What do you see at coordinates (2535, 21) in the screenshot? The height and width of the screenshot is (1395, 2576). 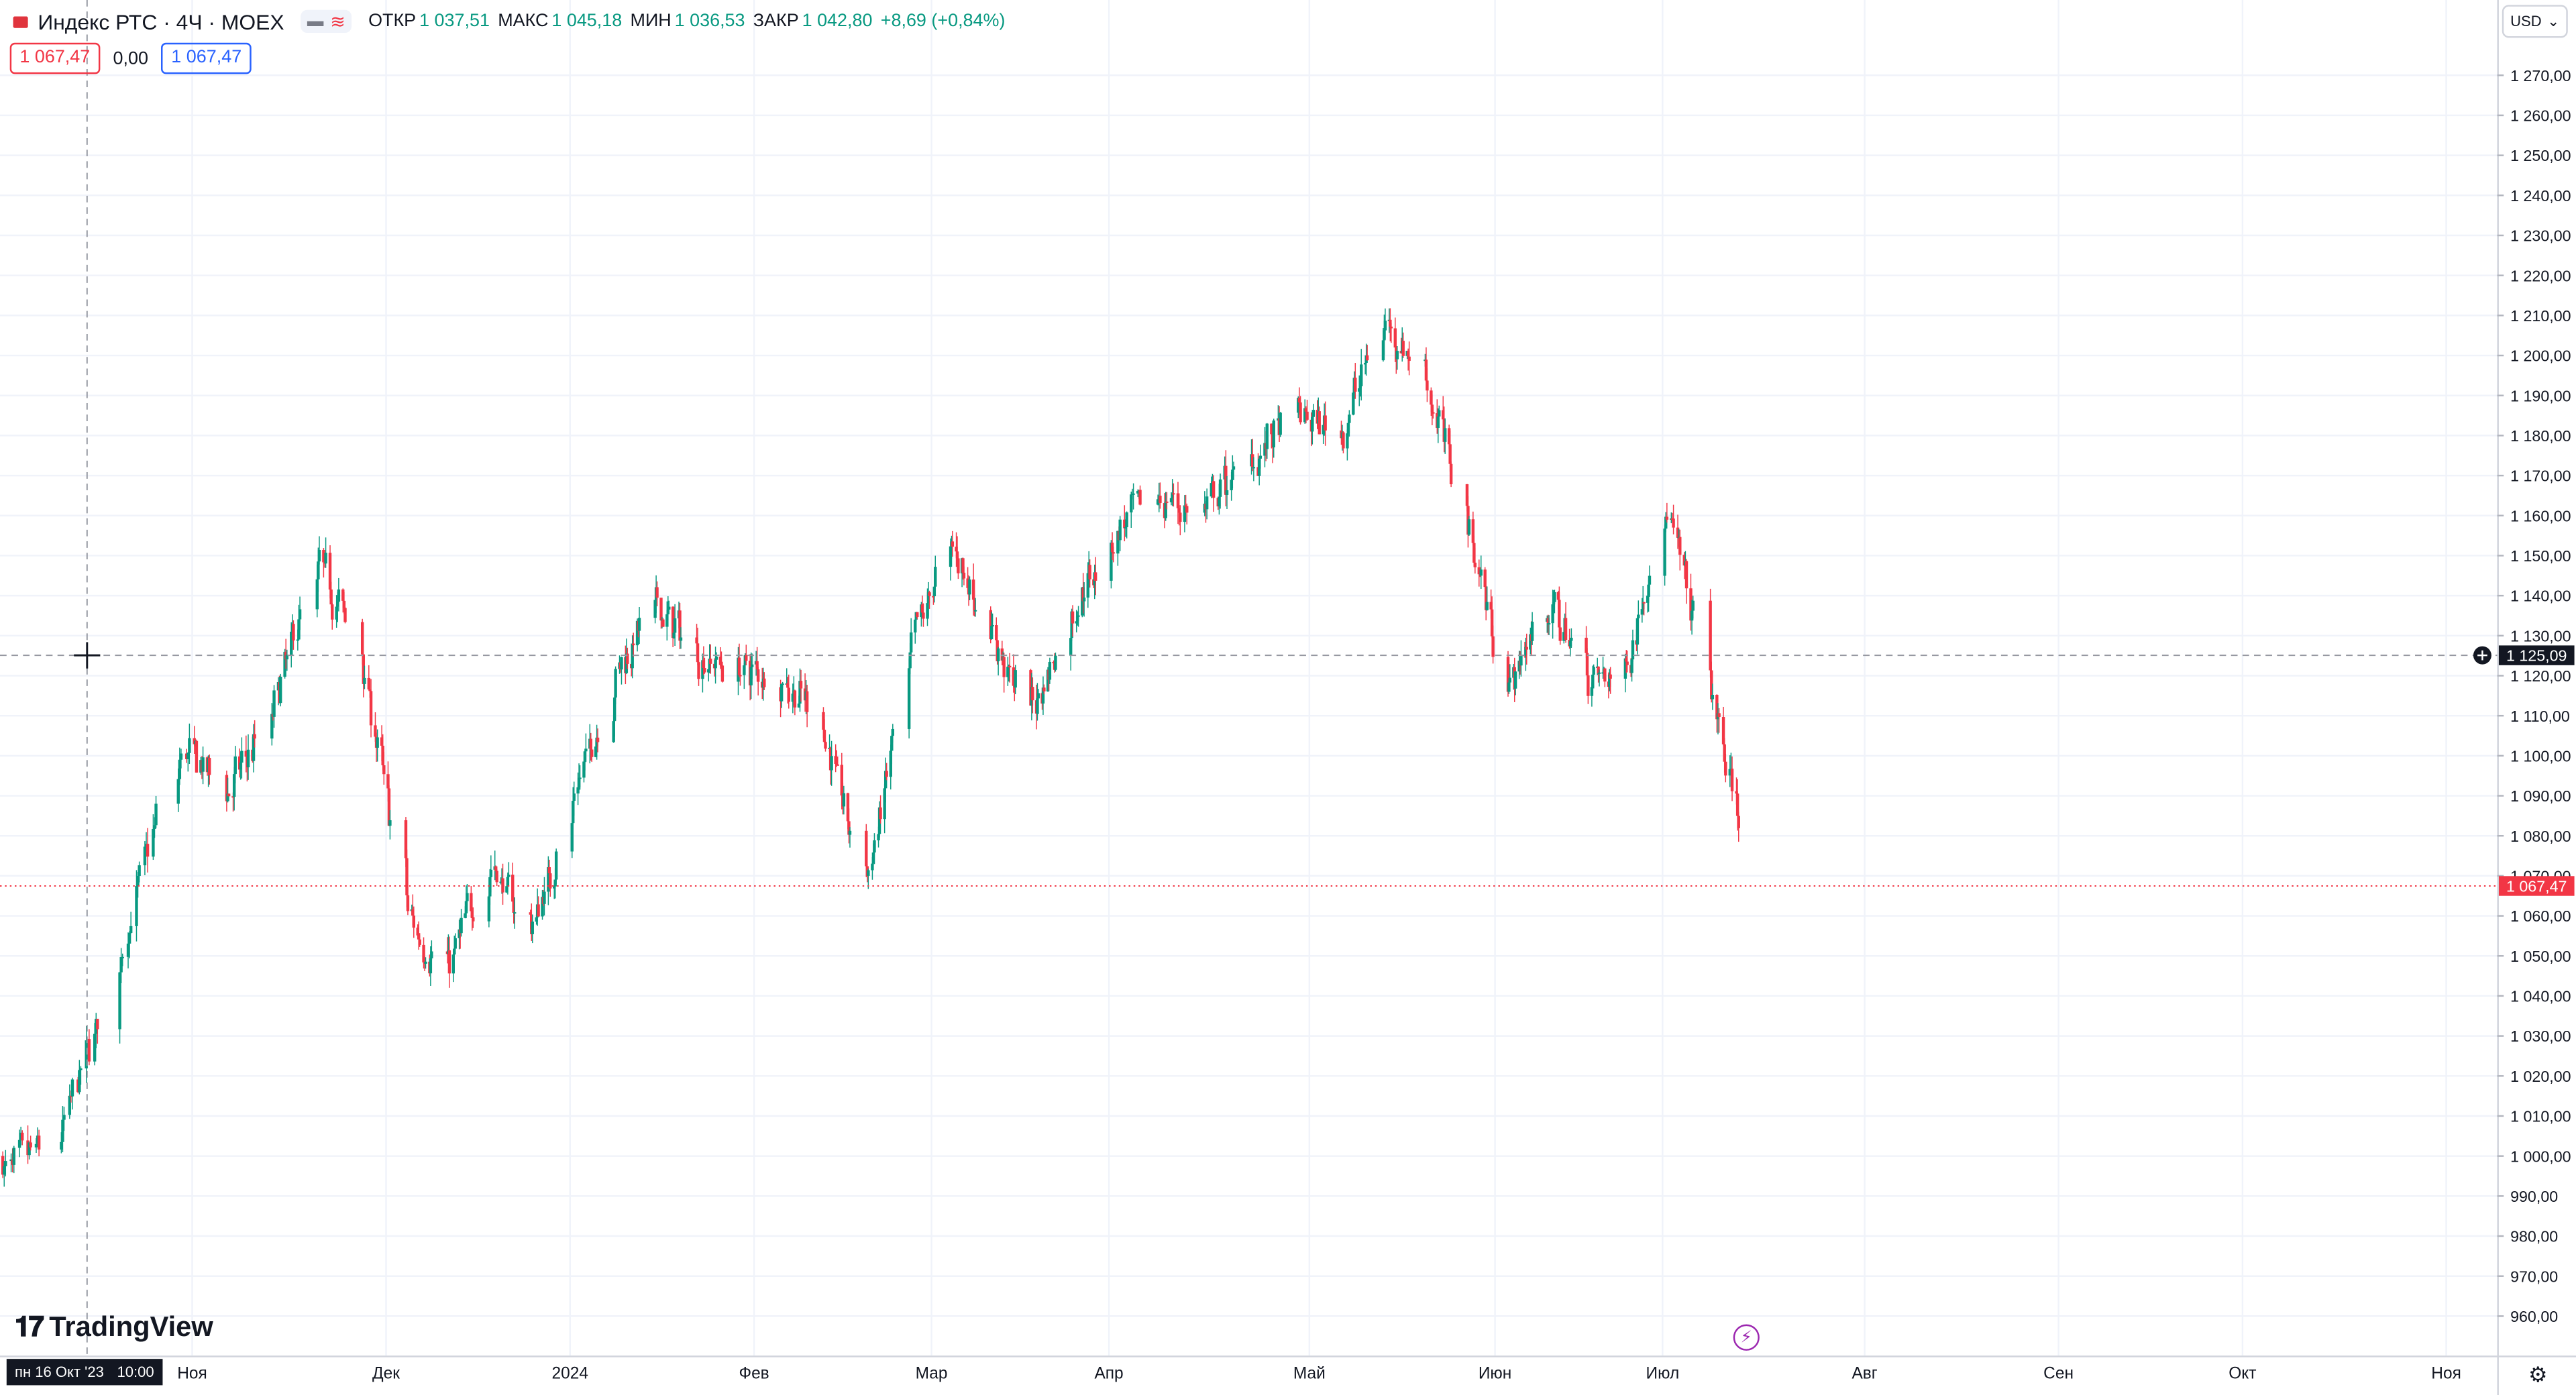 I see `currency-select: USD ⌄` at bounding box center [2535, 21].